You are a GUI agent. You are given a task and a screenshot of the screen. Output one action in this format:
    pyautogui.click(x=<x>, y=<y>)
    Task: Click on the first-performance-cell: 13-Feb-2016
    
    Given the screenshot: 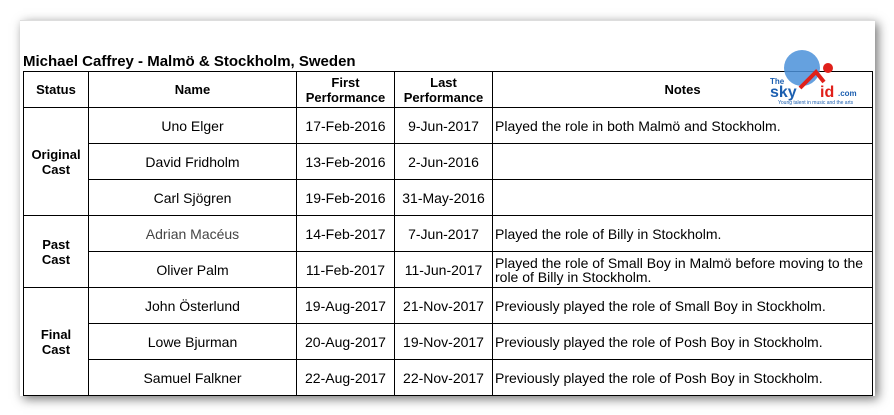 What is the action you would take?
    pyautogui.click(x=345, y=161)
    